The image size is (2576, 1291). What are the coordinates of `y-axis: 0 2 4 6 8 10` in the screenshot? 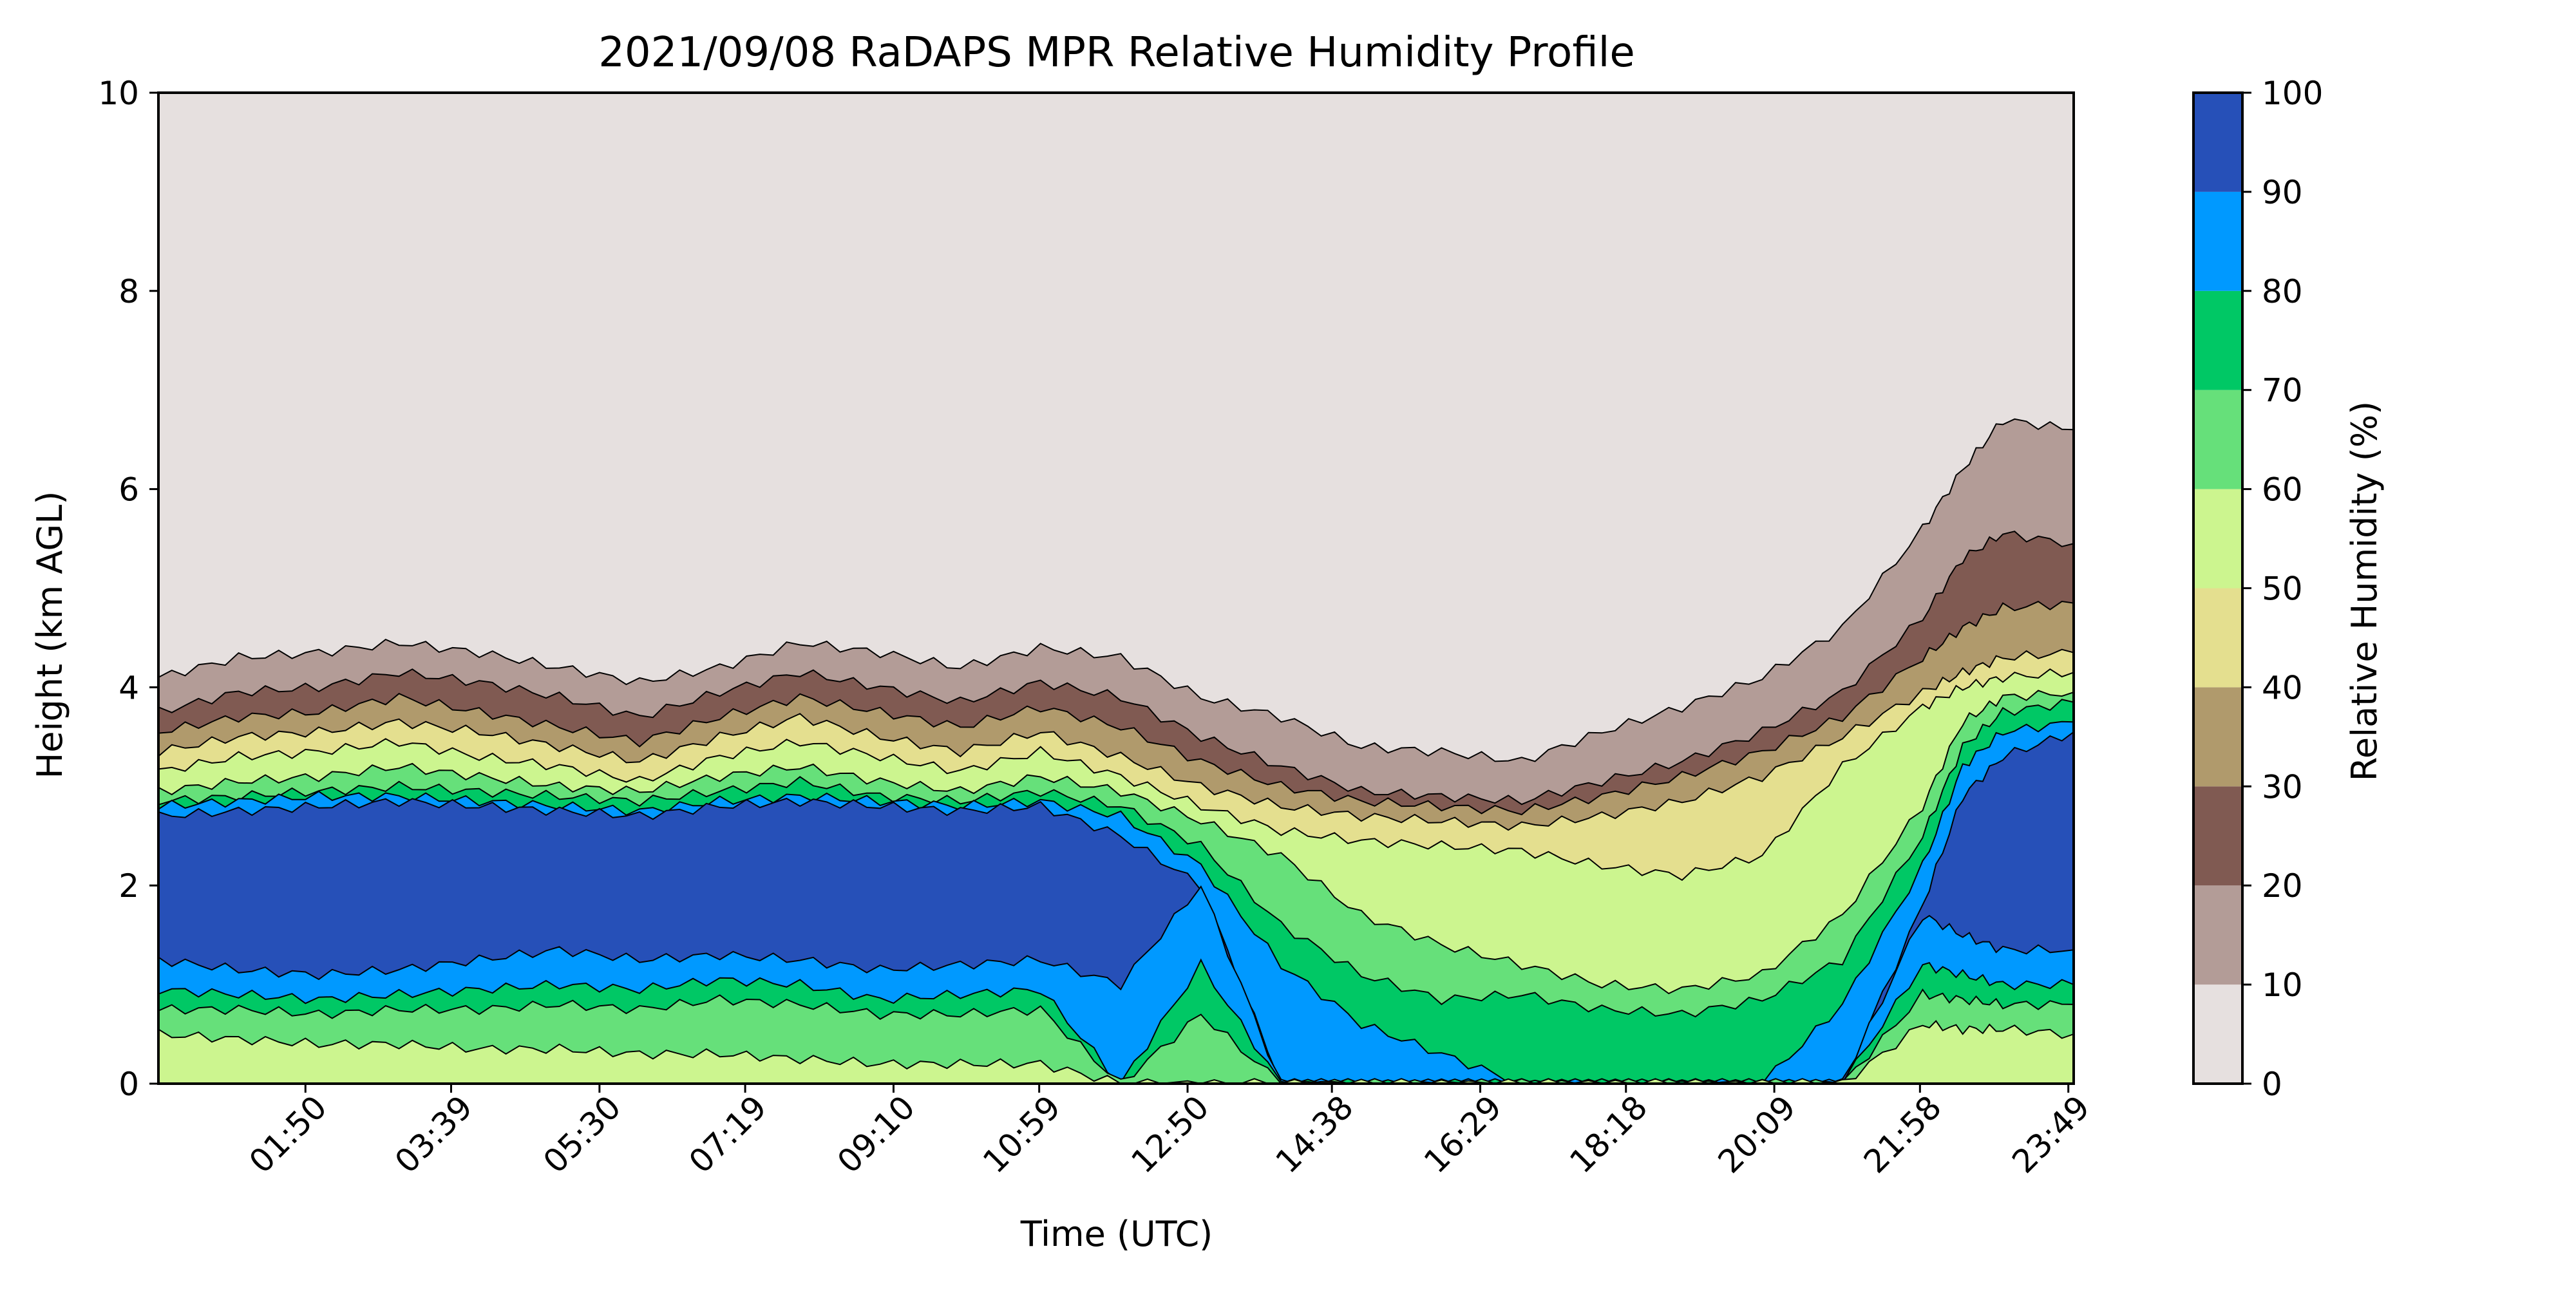 It's located at (128, 589).